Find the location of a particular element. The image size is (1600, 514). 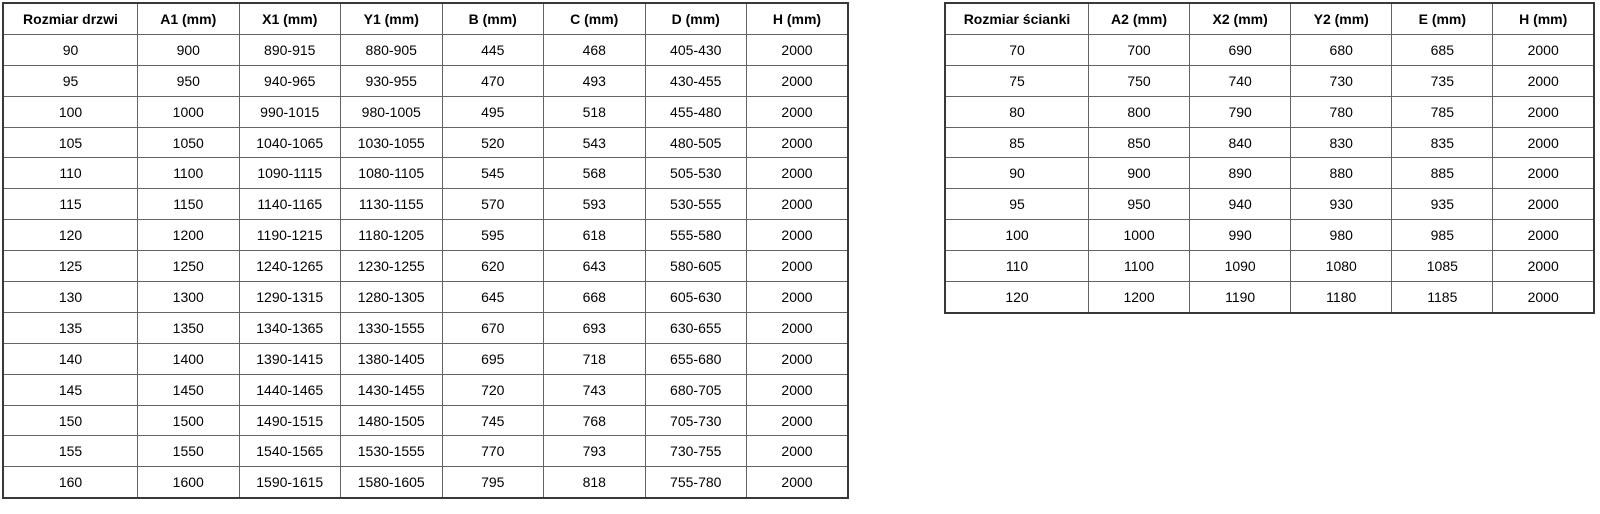

size-cell: 155 is located at coordinates (70, 451).